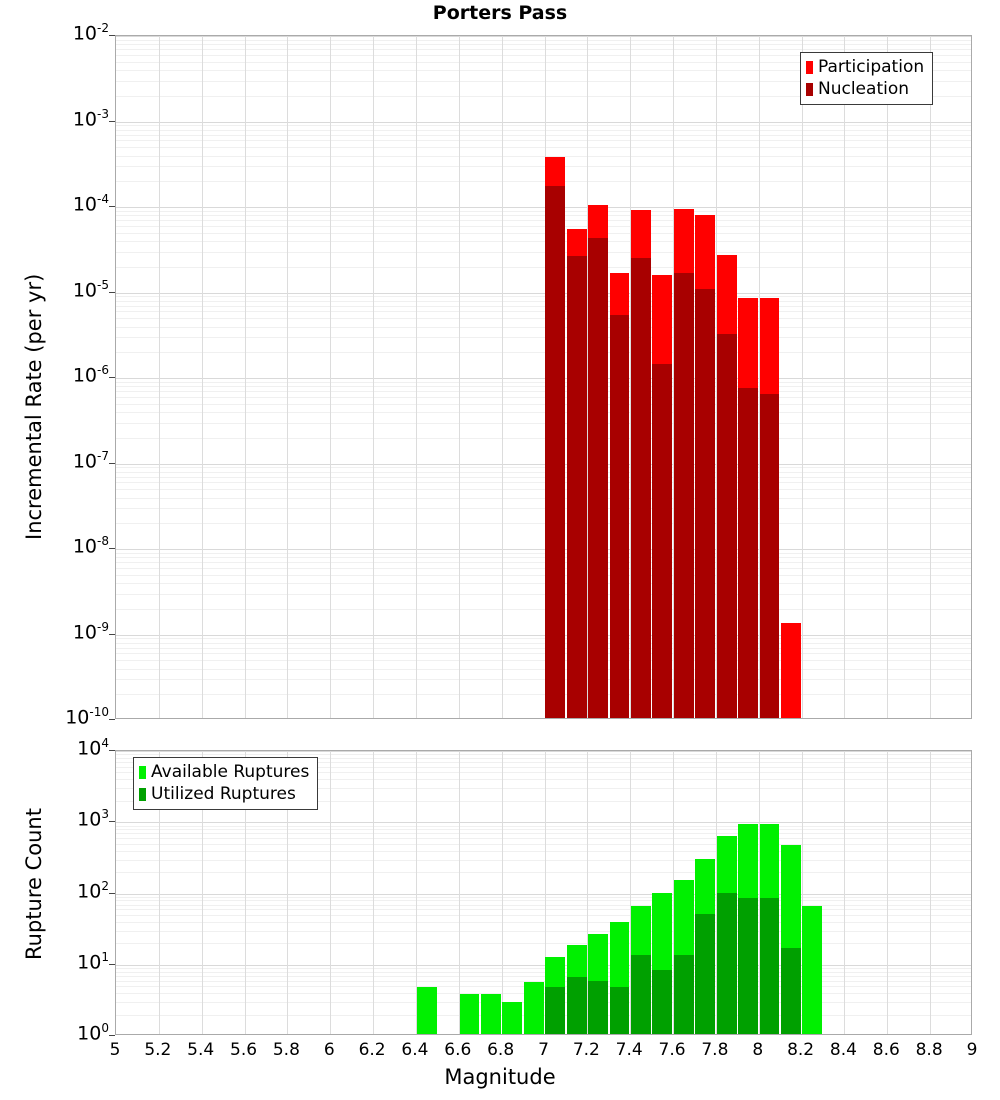 The width and height of the screenshot is (1000, 1100). What do you see at coordinates (90, 289) in the screenshot?
I see `y-tick-label: 10⁻⁵` at bounding box center [90, 289].